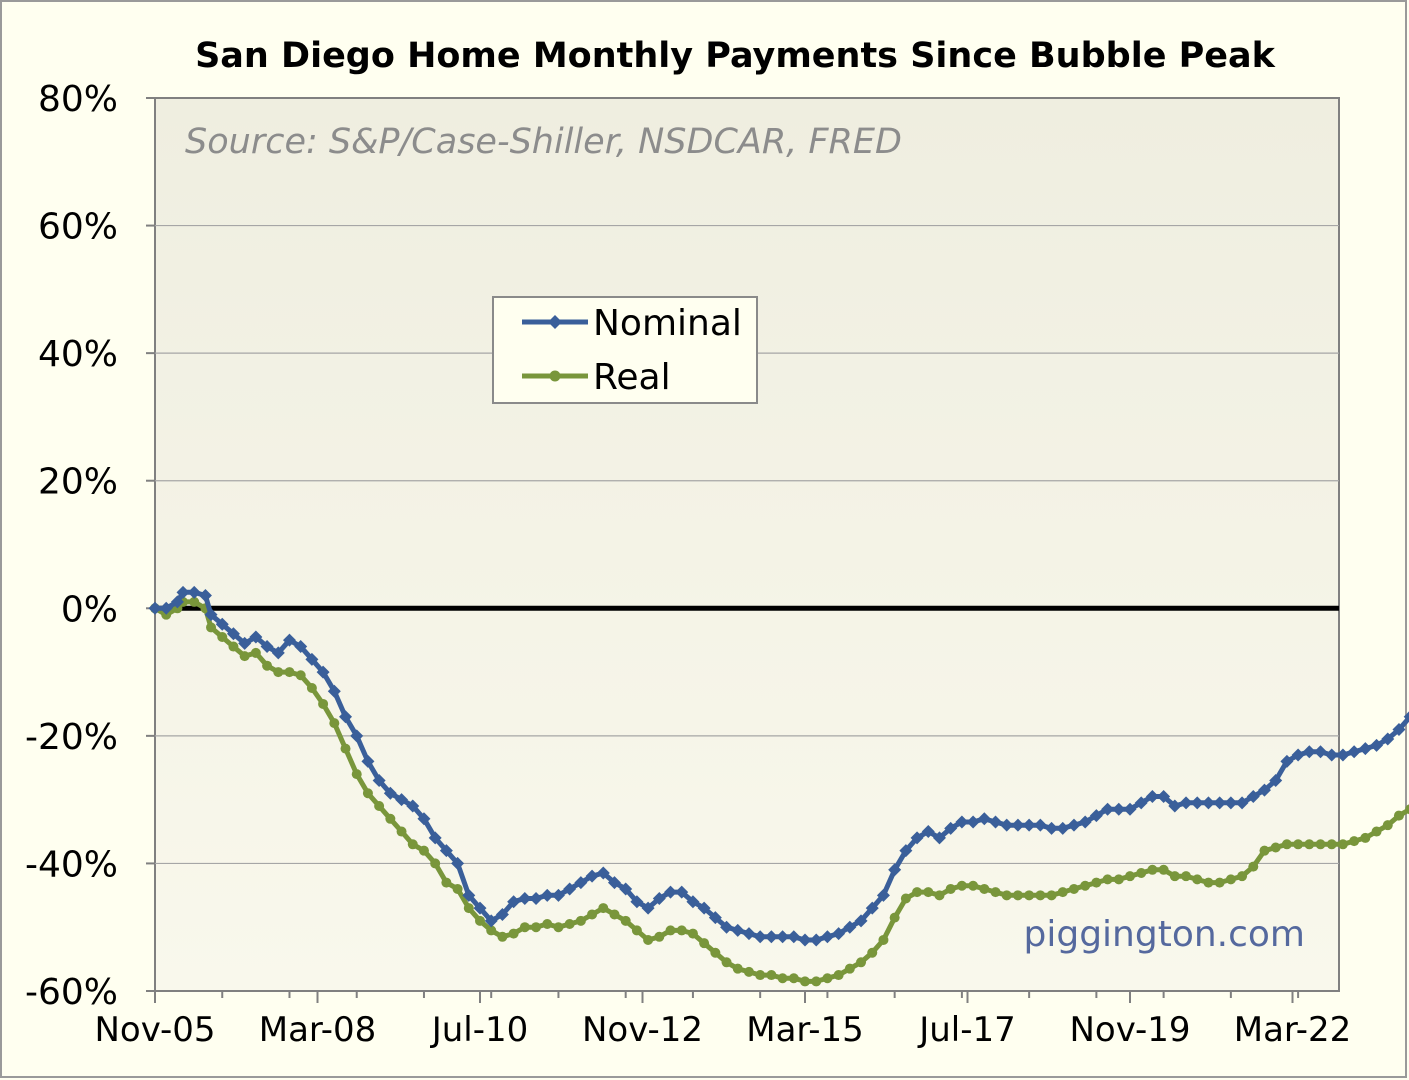 This screenshot has width=1409, height=1080. Describe the element at coordinates (78, 354) in the screenshot. I see `y-tick-label: 40%` at that location.